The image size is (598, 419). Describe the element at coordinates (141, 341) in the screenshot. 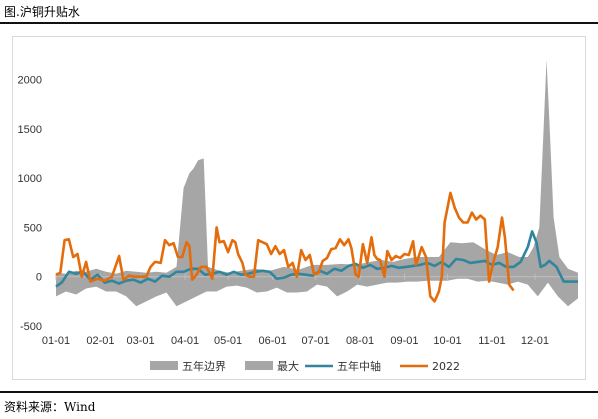

I see `x-tick-label: 03-01` at that location.